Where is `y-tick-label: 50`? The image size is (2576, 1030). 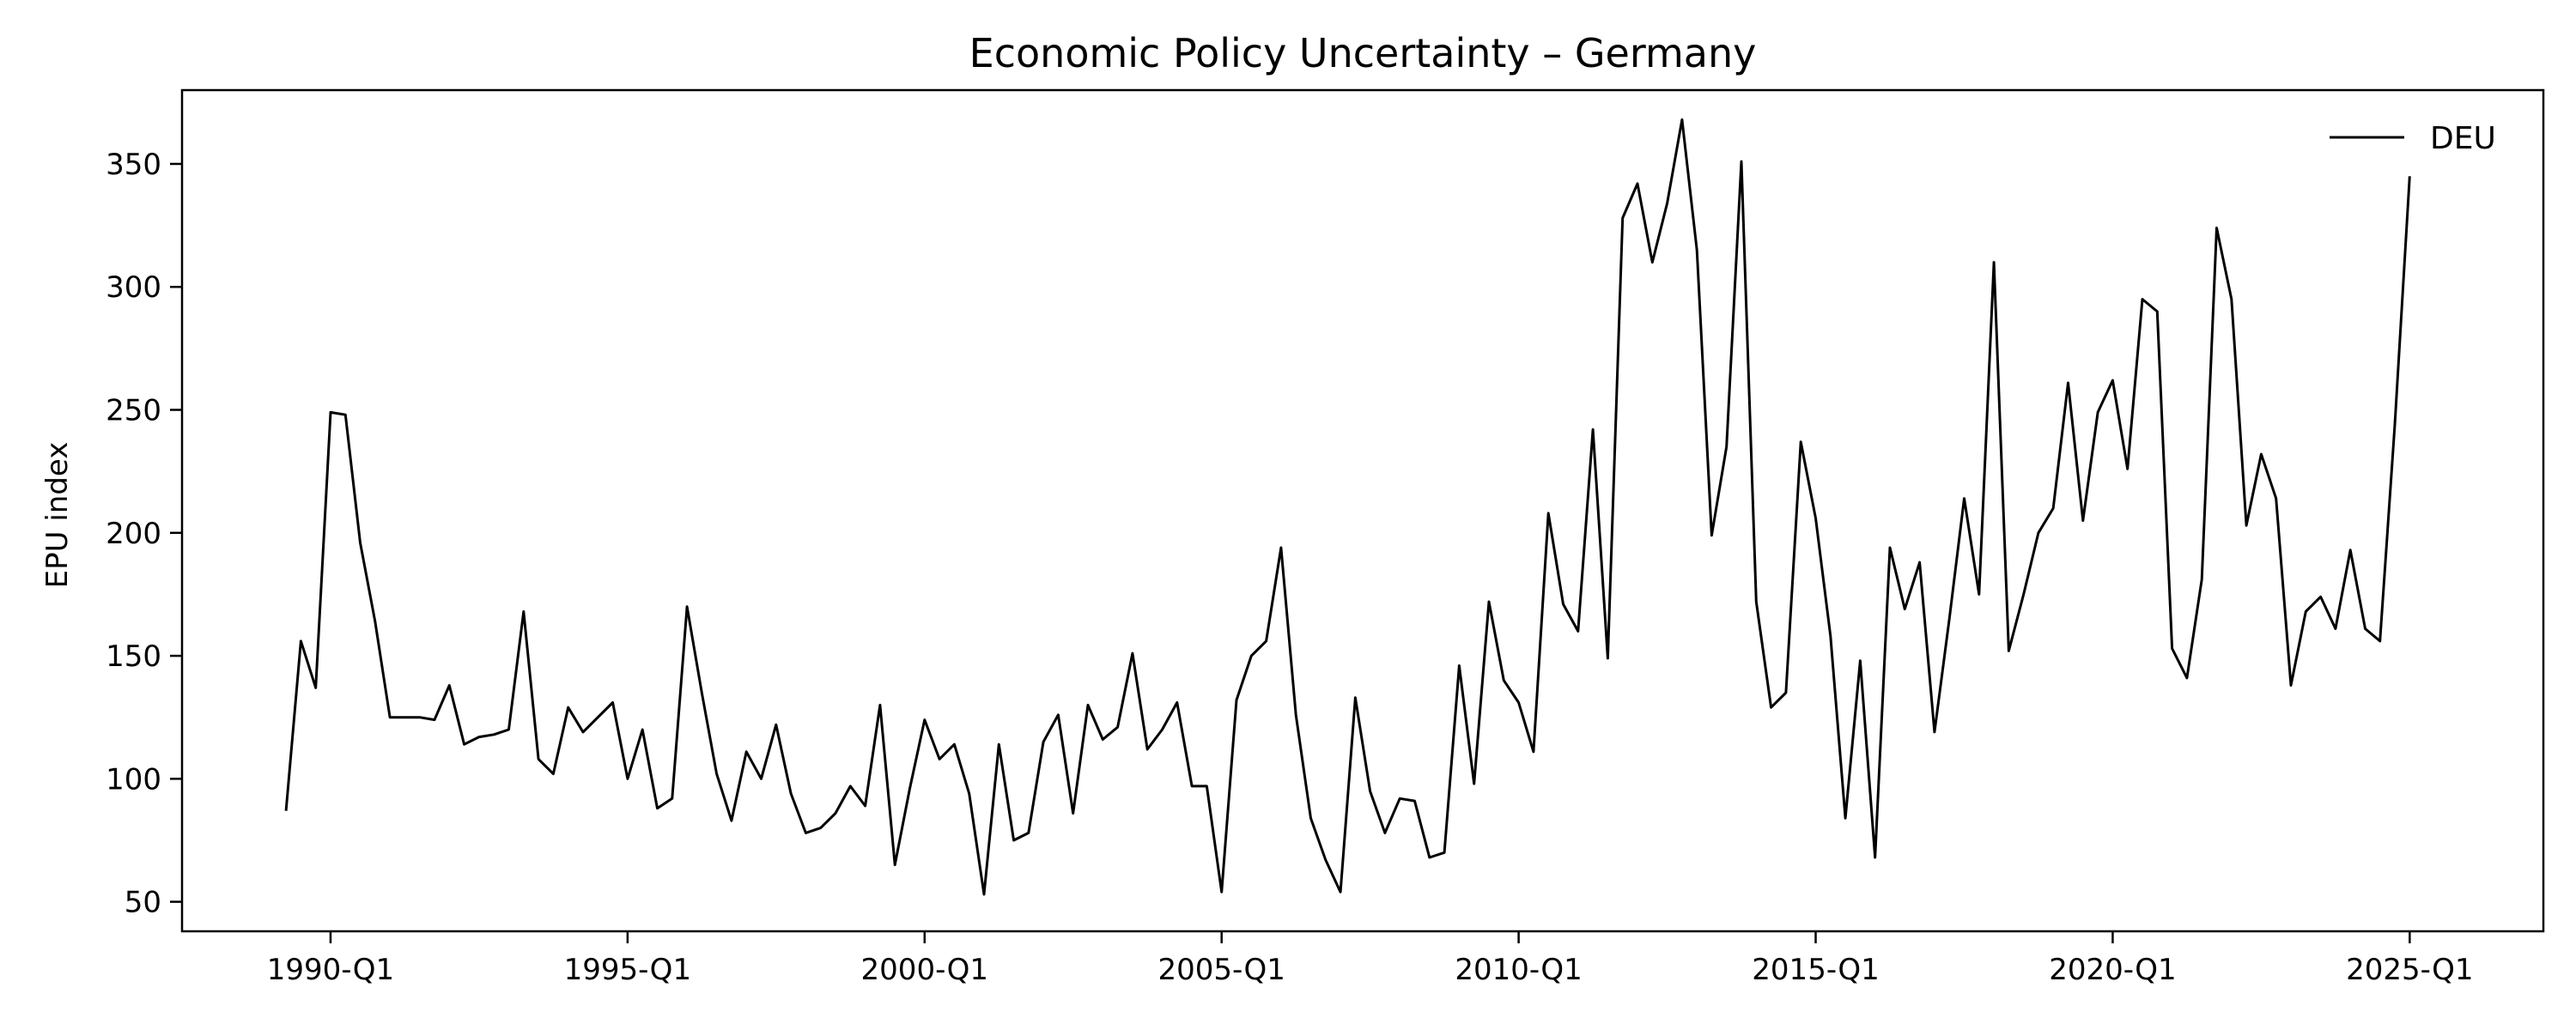
y-tick-label: 50 is located at coordinates (143, 903).